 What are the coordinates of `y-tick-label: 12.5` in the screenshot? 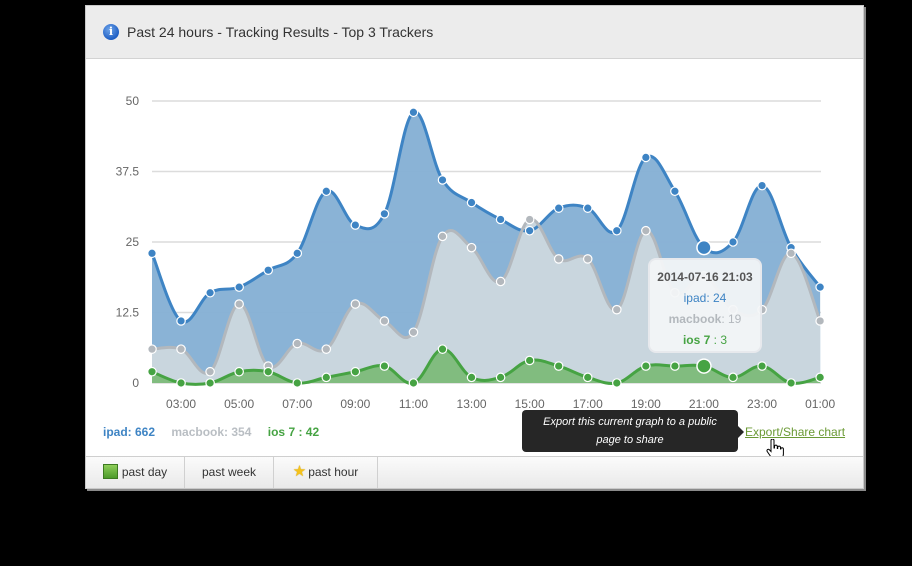 It's located at (128, 313).